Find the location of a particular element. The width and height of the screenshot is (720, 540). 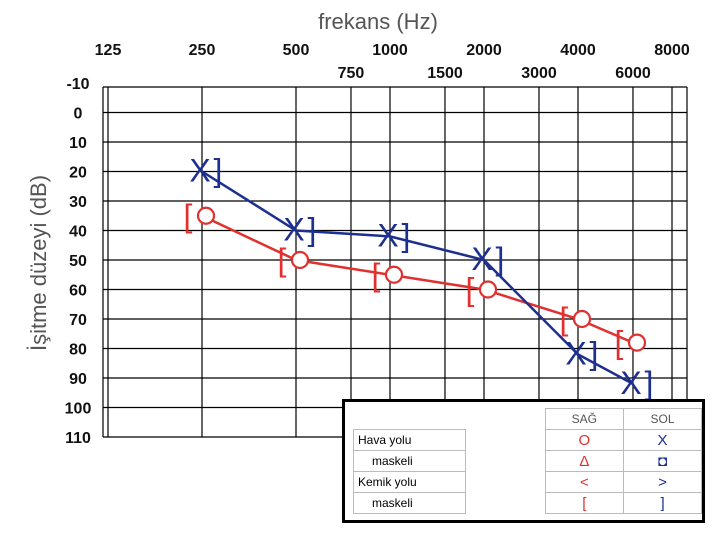

legend-sol-air: X is located at coordinates (662, 440).